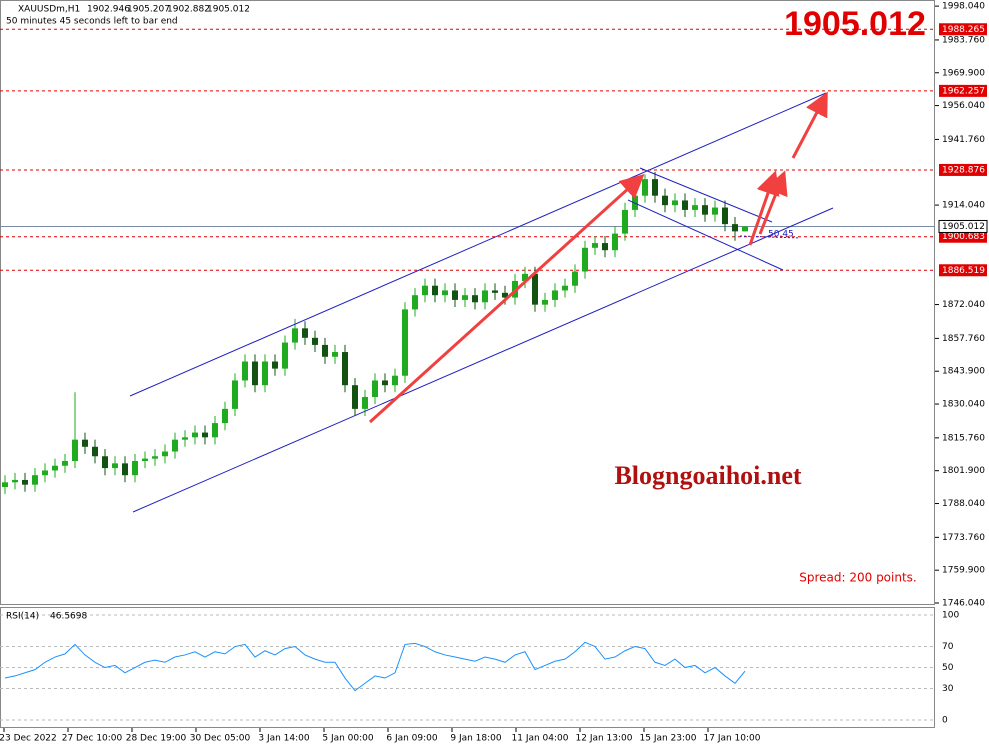 This screenshot has height=750, width=989. I want to click on x-tick-label: 5 Jan 00:00, so click(348, 739).